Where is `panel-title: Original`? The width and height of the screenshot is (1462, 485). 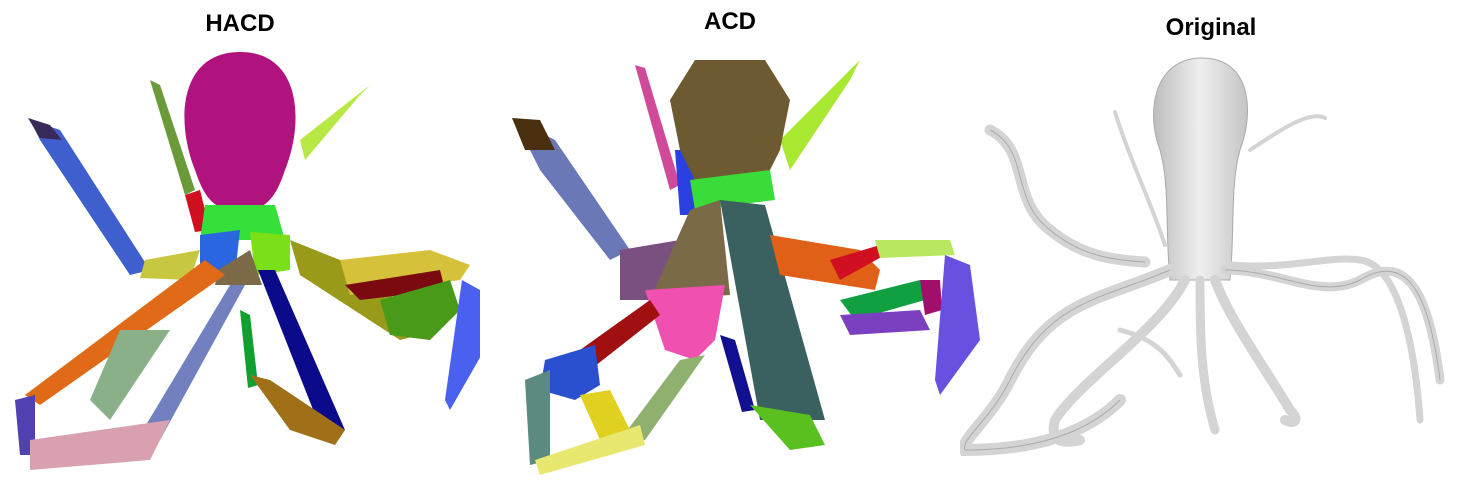 panel-title: Original is located at coordinates (1211, 27).